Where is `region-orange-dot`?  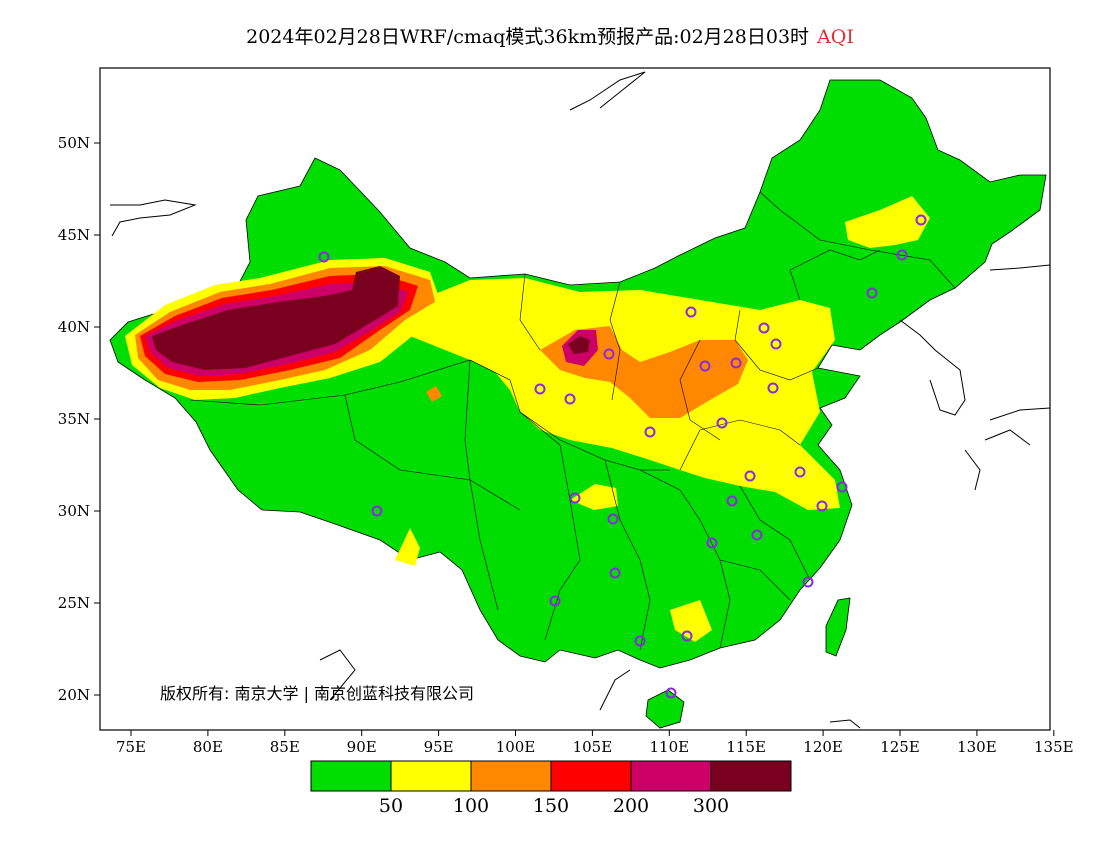 region-orange-dot is located at coordinates (434, 394).